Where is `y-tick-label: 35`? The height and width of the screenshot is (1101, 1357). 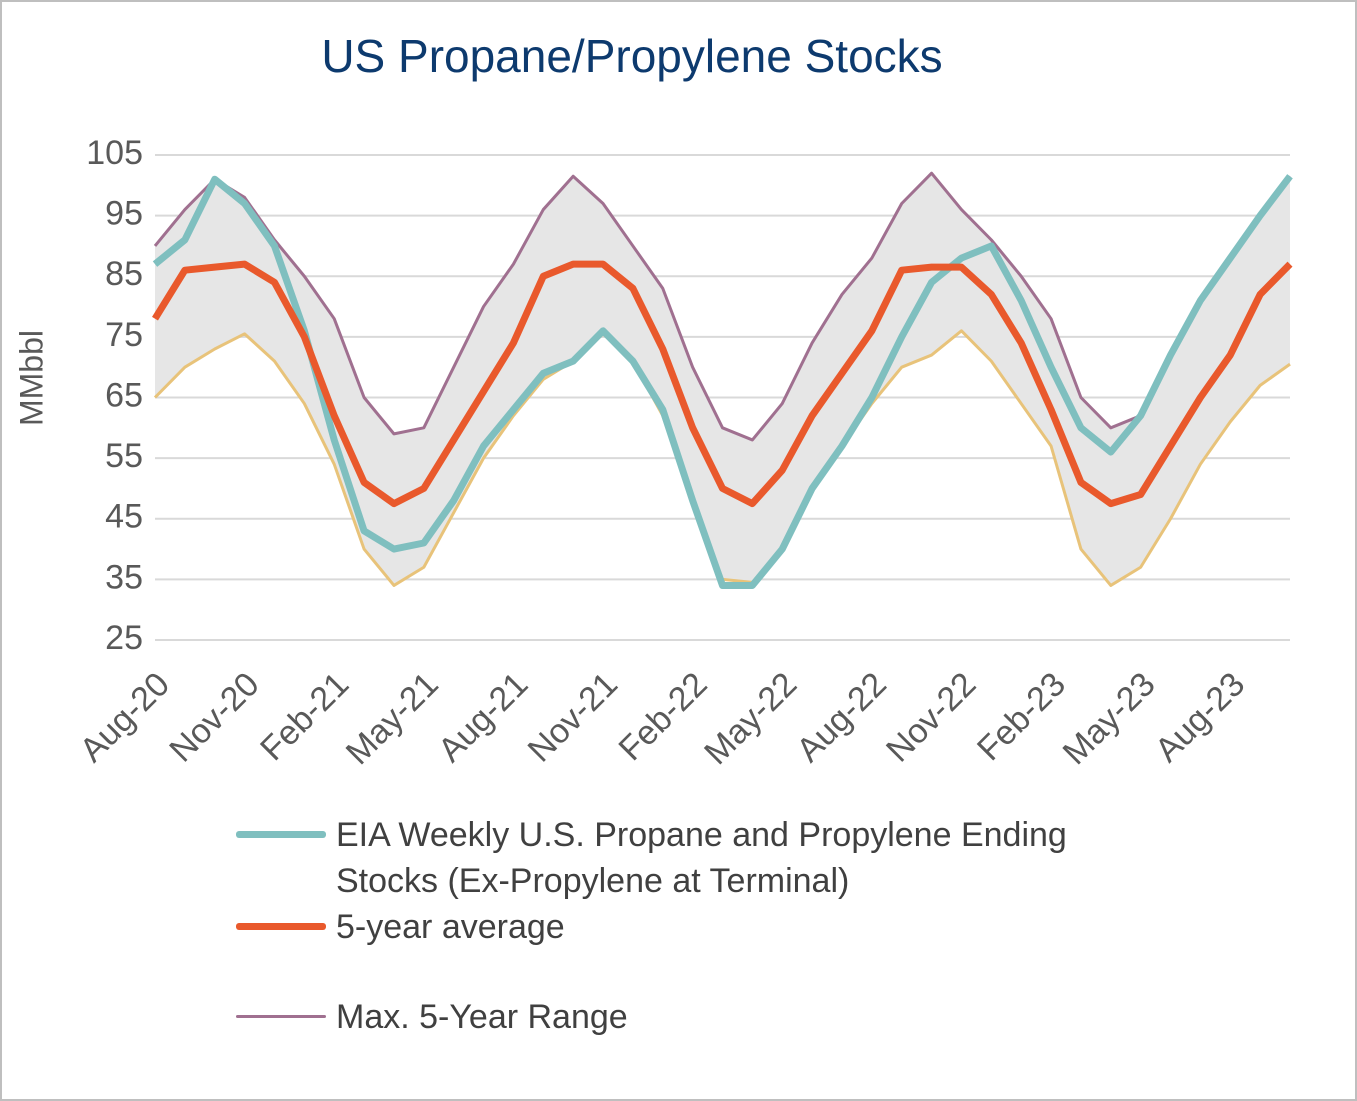
y-tick-label: 35 is located at coordinates (124, 577).